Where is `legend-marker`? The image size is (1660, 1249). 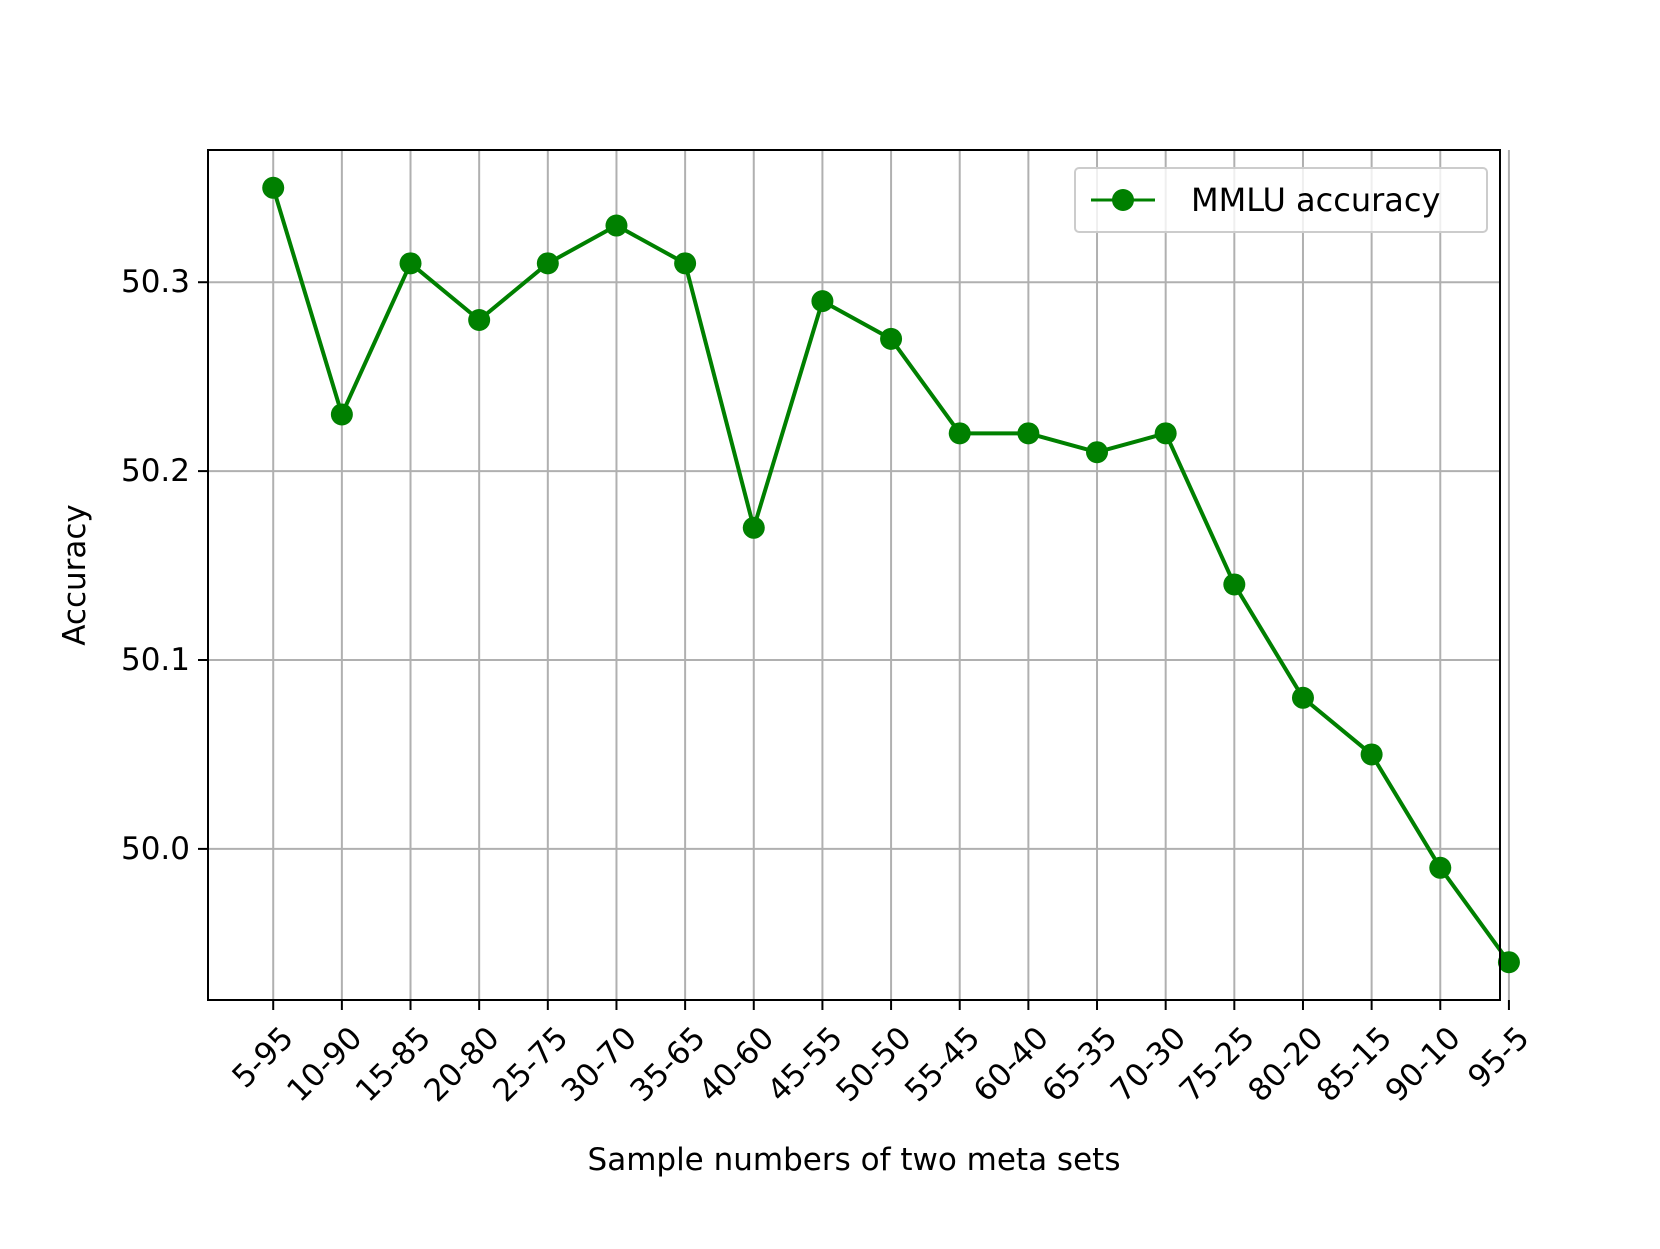 legend-marker is located at coordinates (1123, 200).